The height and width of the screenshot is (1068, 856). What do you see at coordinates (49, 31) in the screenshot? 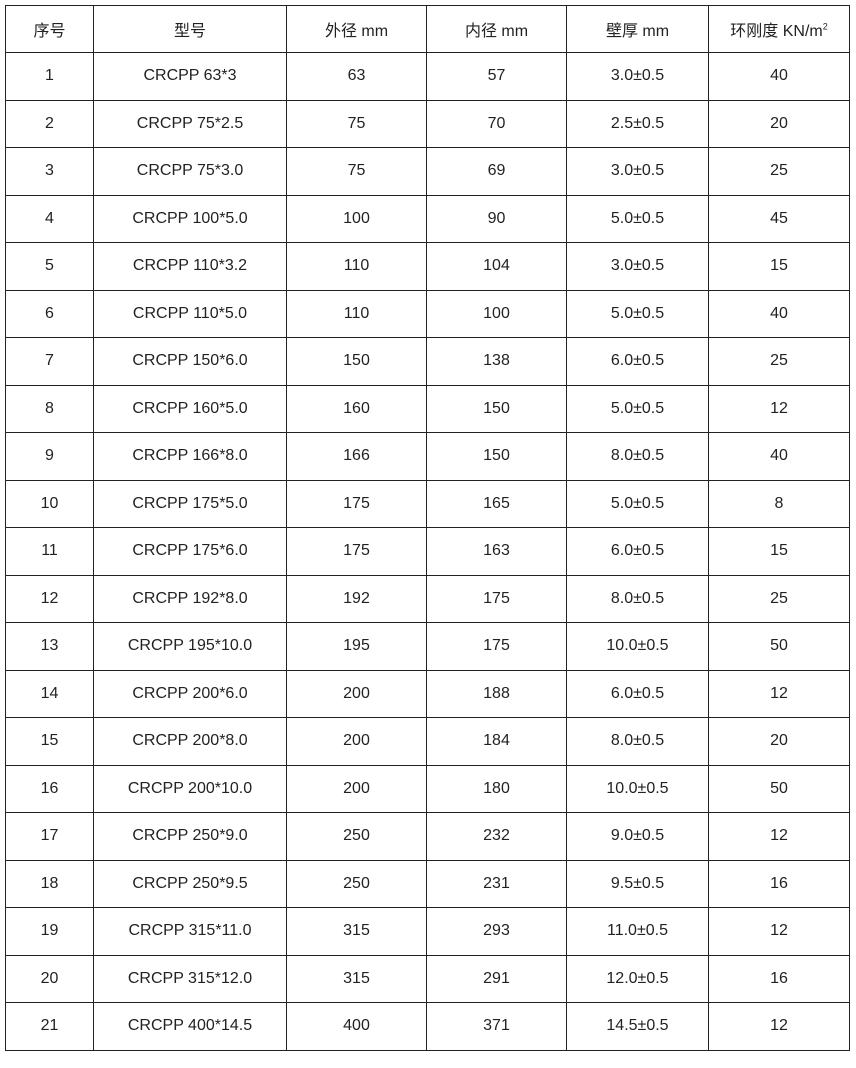
I see `column-header-label: 序号` at bounding box center [49, 31].